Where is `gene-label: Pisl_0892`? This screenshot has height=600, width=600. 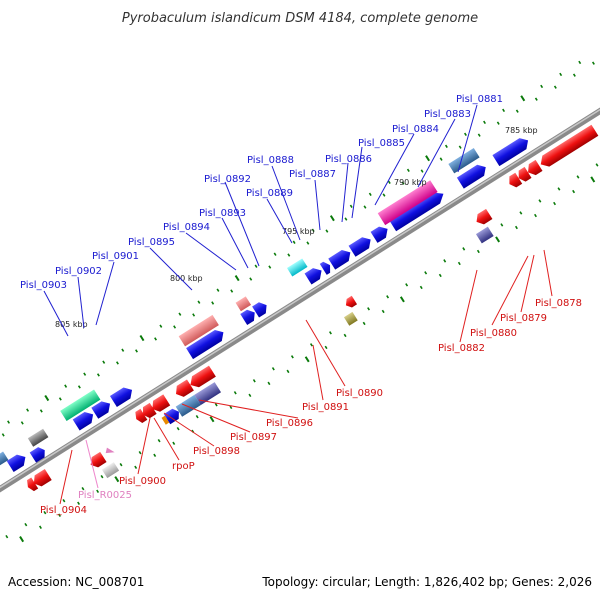
gene-label: Pisl_0892 is located at coordinates (227, 179).